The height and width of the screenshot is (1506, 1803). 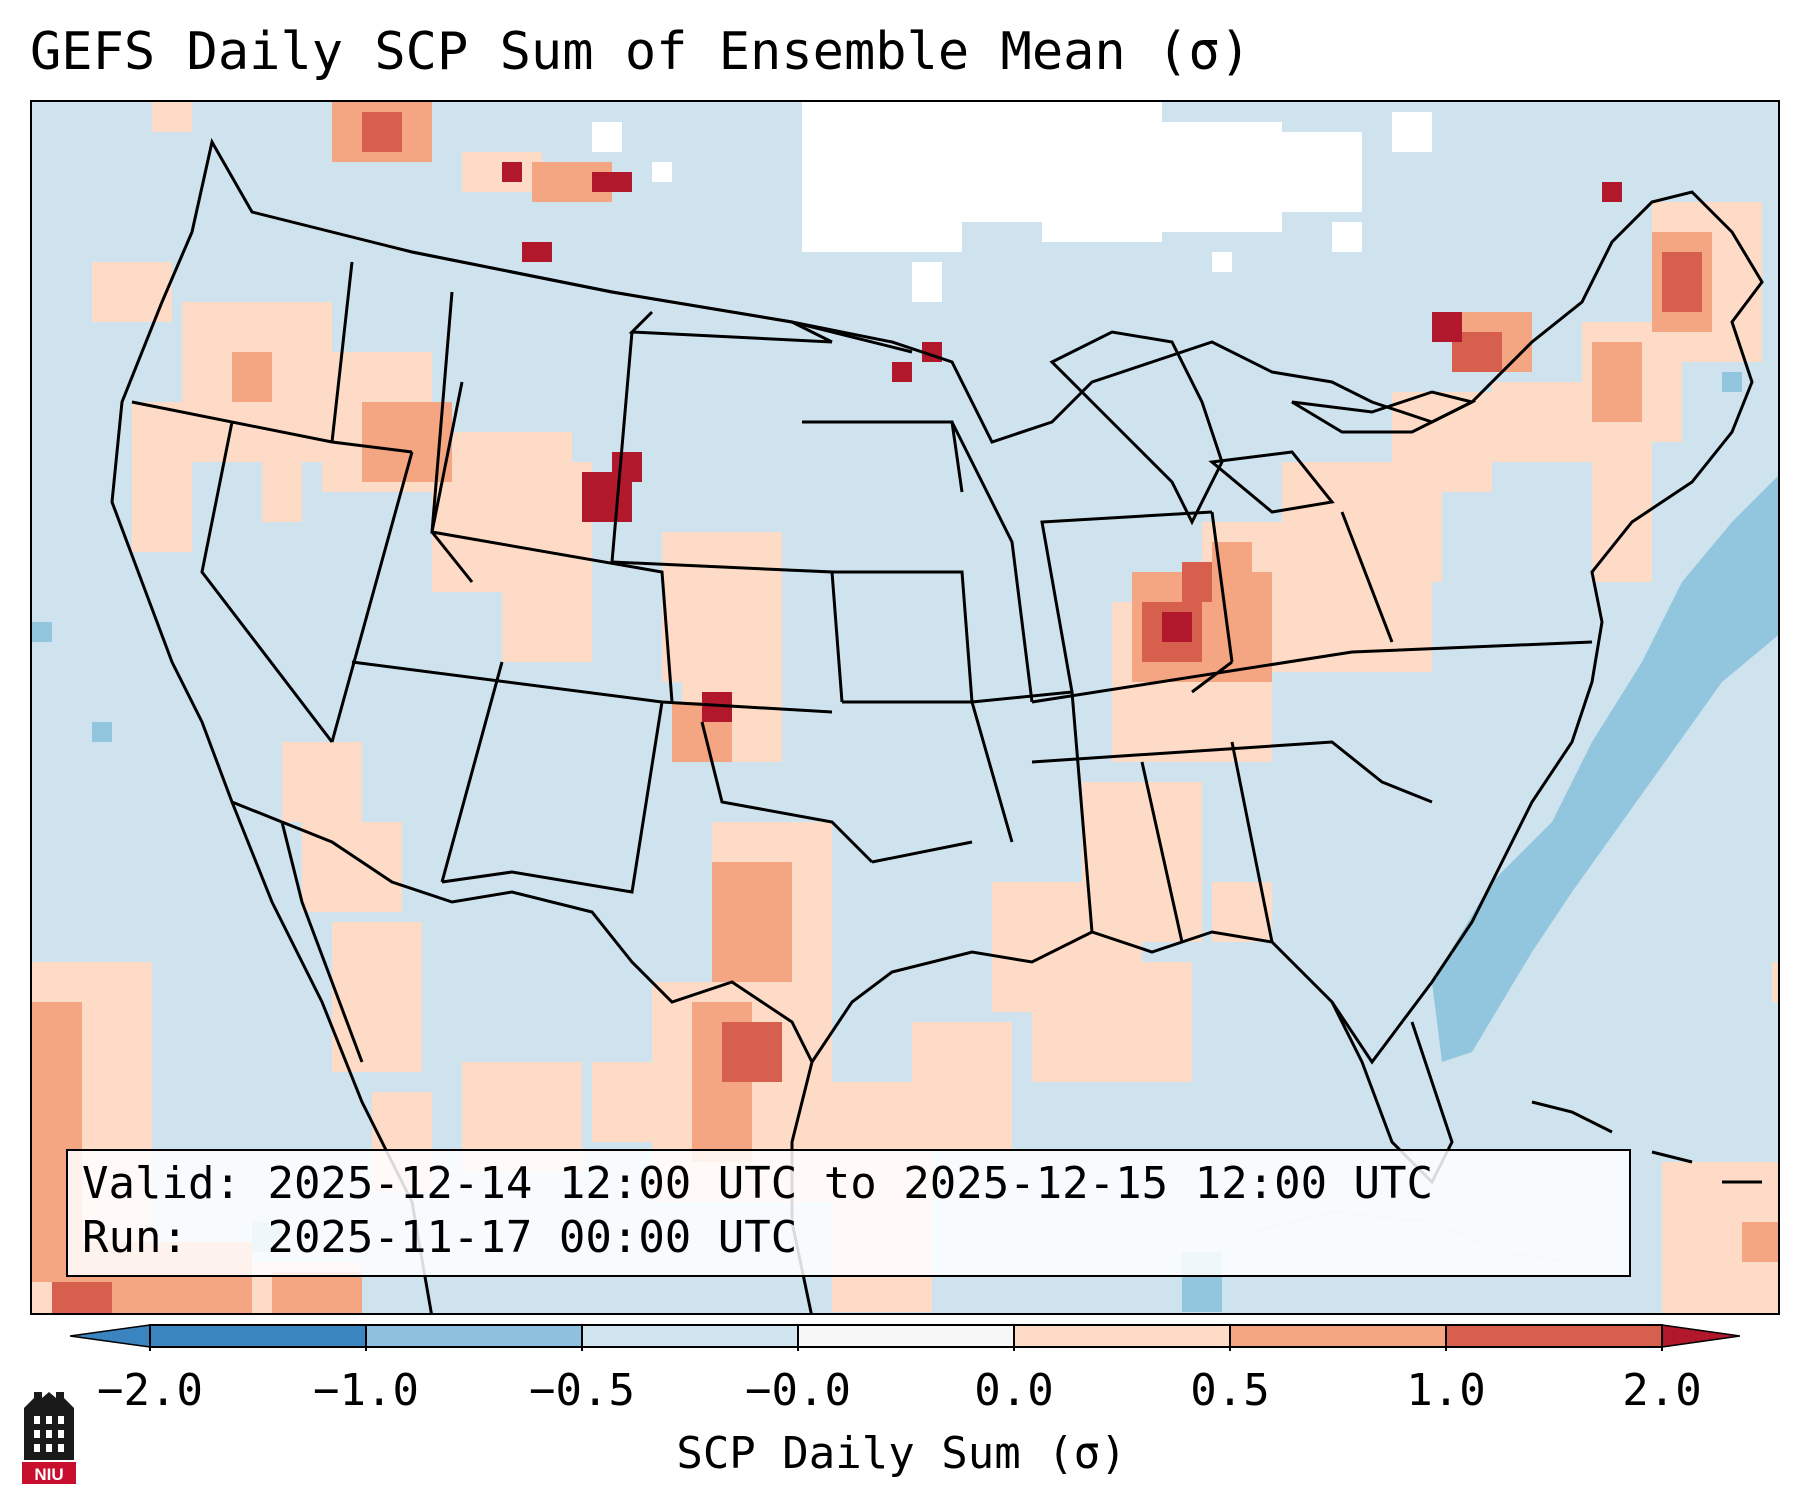 What do you see at coordinates (1230, 1390) in the screenshot?
I see `colorbar-tick-label: 0.5` at bounding box center [1230, 1390].